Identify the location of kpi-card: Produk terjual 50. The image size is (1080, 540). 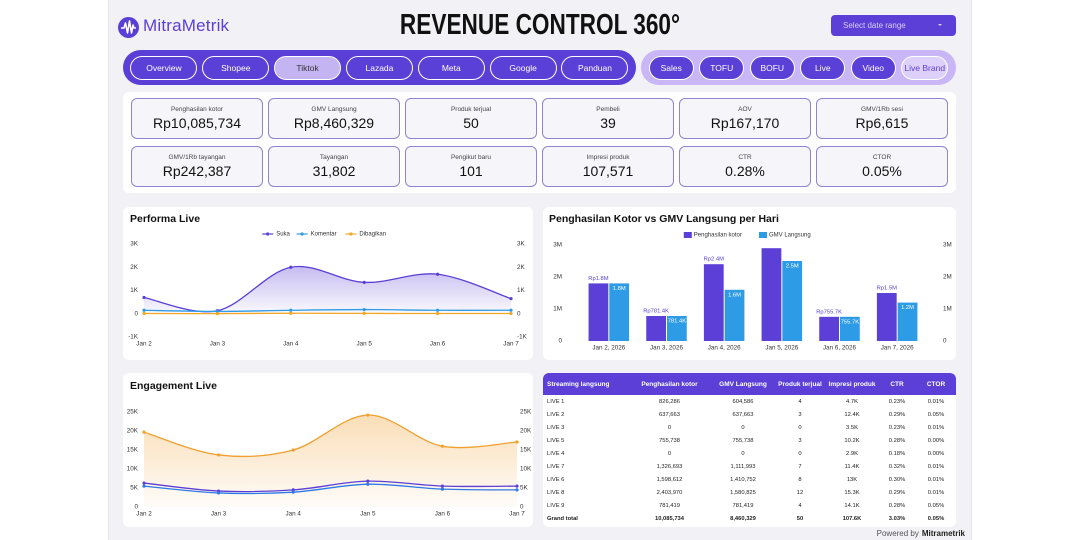
(471, 118).